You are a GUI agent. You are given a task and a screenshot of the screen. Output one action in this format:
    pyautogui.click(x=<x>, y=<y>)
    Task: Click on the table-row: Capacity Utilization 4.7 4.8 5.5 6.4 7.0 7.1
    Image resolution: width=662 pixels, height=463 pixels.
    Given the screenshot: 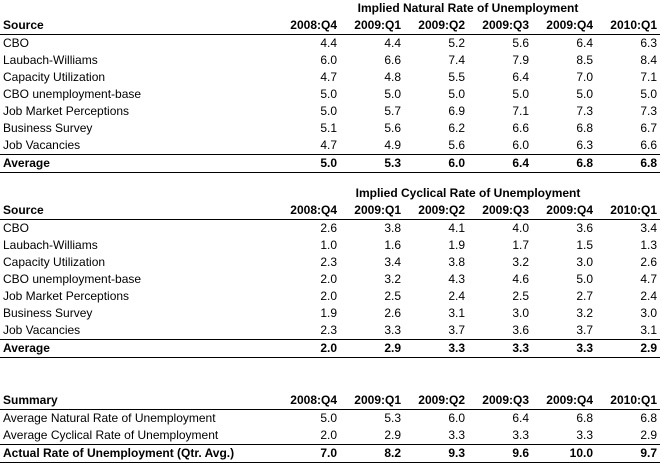 What is the action you would take?
    pyautogui.click(x=330, y=77)
    